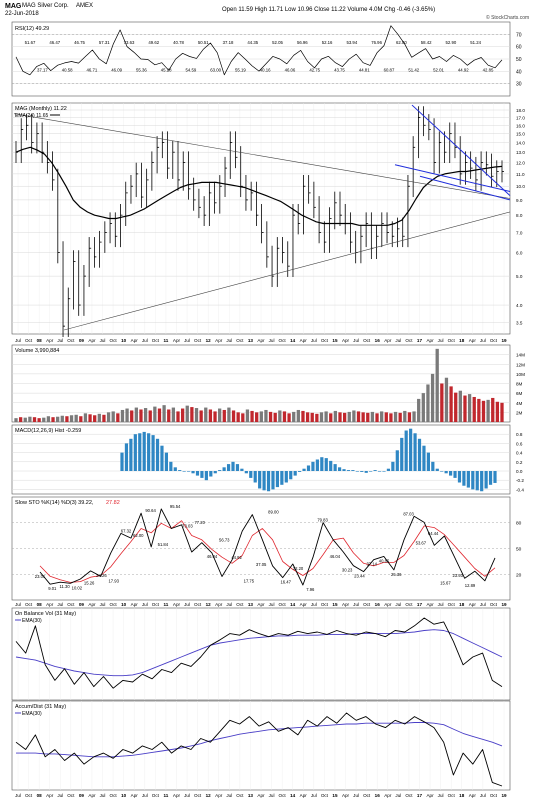 Image resolution: width=542 pixels, height=800 pixels. What do you see at coordinates (153, 42) in the screenshot?
I see `rsi-value-label: 49.62` at bounding box center [153, 42].